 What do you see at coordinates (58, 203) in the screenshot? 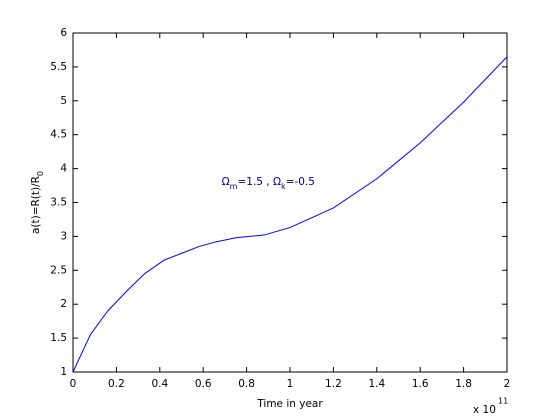
I see `y-tick-label: 3.5` at bounding box center [58, 203].